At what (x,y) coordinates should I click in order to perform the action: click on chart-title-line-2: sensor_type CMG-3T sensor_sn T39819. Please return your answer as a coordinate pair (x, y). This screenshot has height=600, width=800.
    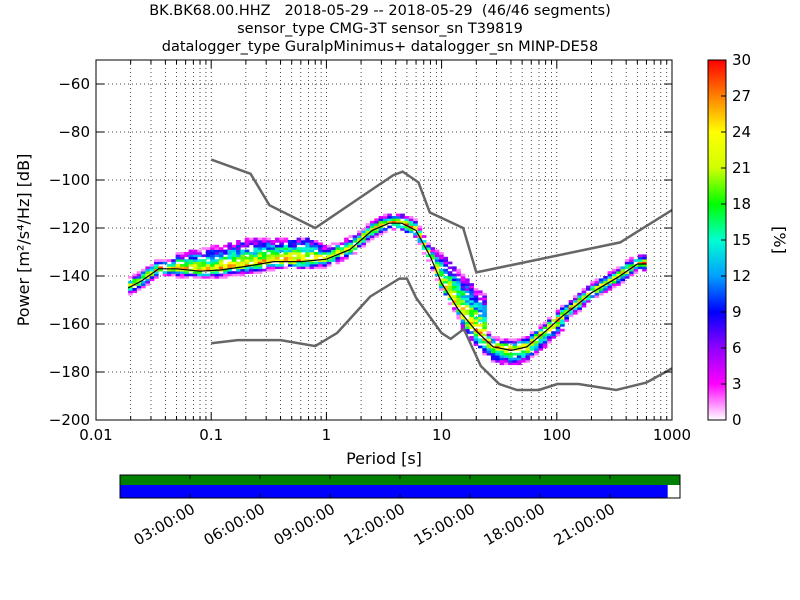
    Looking at the image, I should click on (380, 29).